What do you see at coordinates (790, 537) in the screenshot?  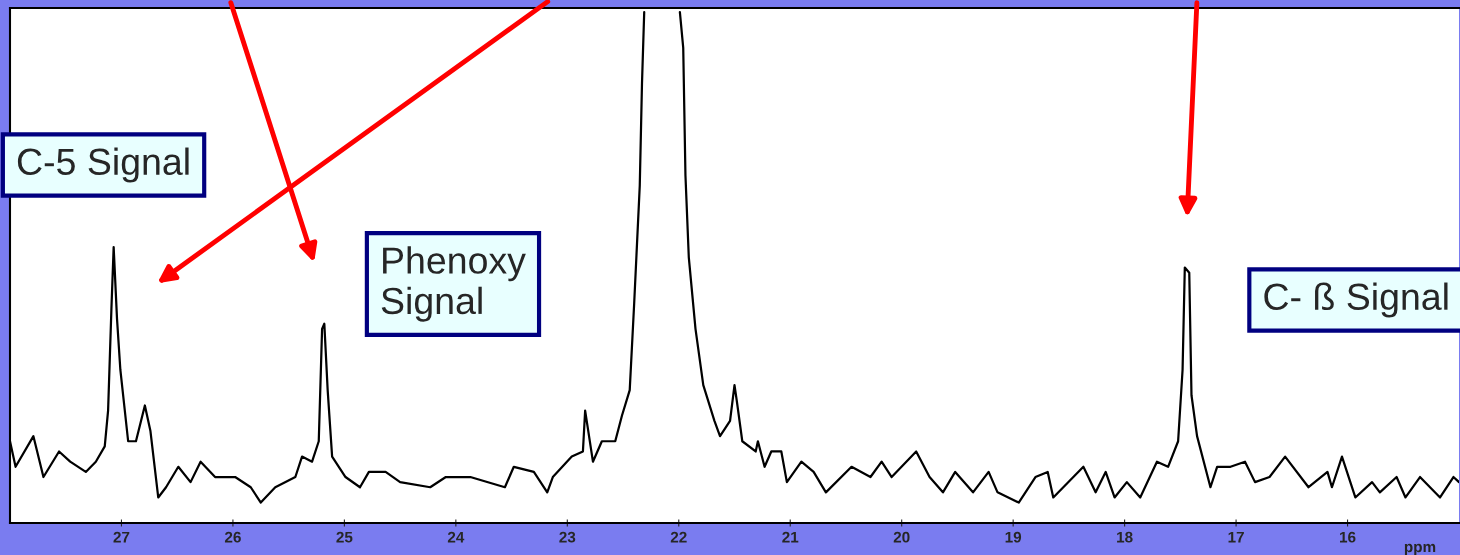 I see `x-tick-label: 21` at bounding box center [790, 537].